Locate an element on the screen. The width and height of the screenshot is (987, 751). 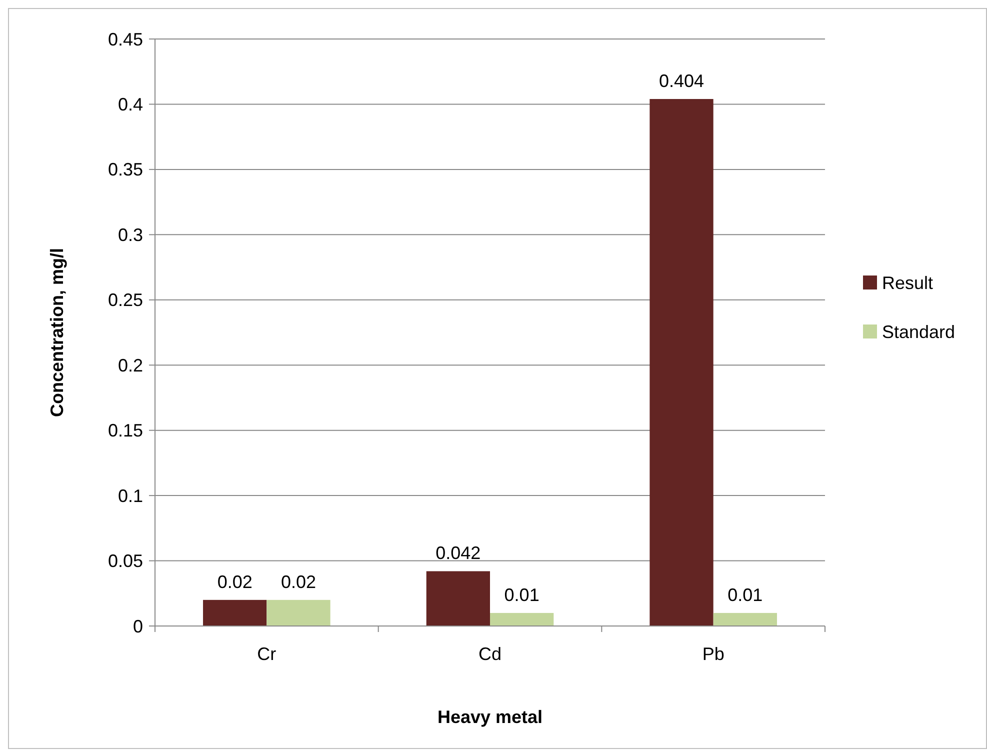
y-tick-label: 0 is located at coordinates (137, 626).